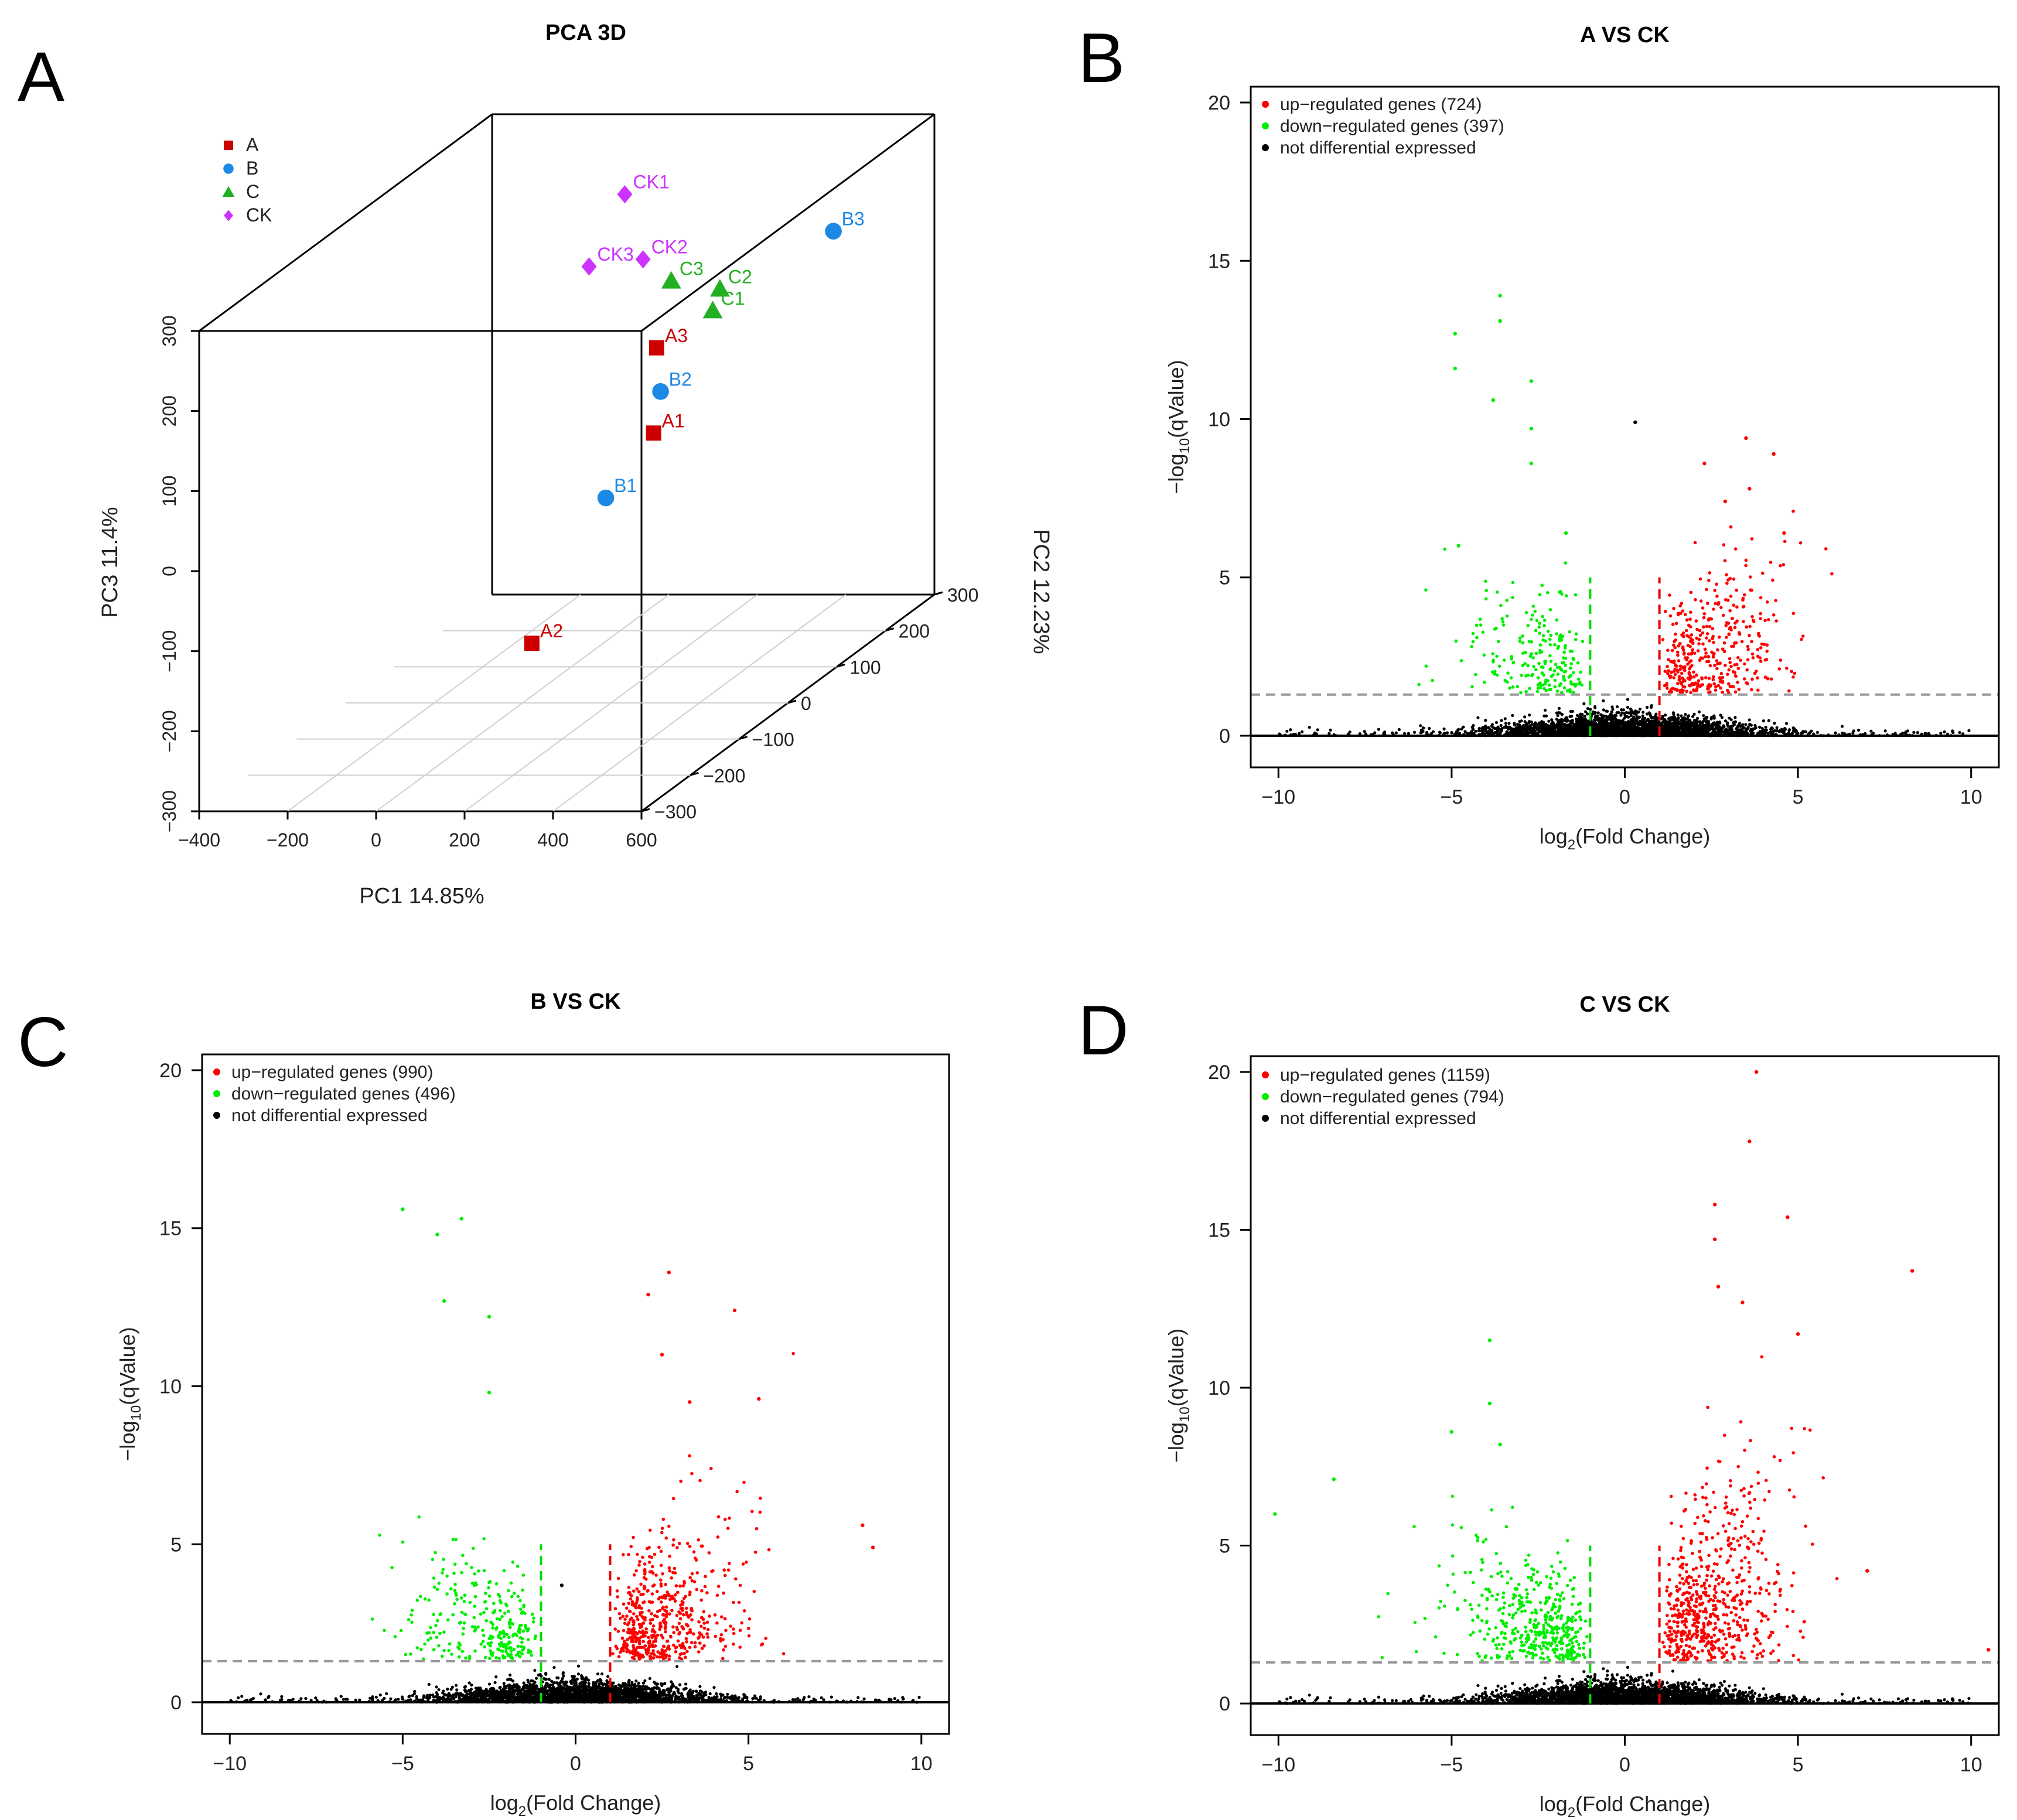 The height and width of the screenshot is (1820, 2017). What do you see at coordinates (346, 222) in the screenshot?
I see `box-edge` at bounding box center [346, 222].